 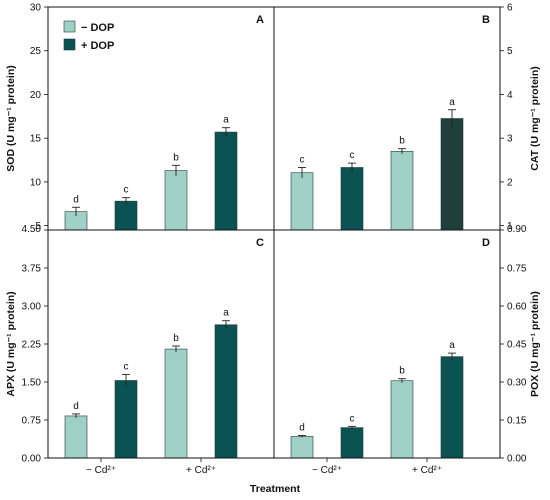 I want to click on y-tick-label: 0.45, so click(x=517, y=345).